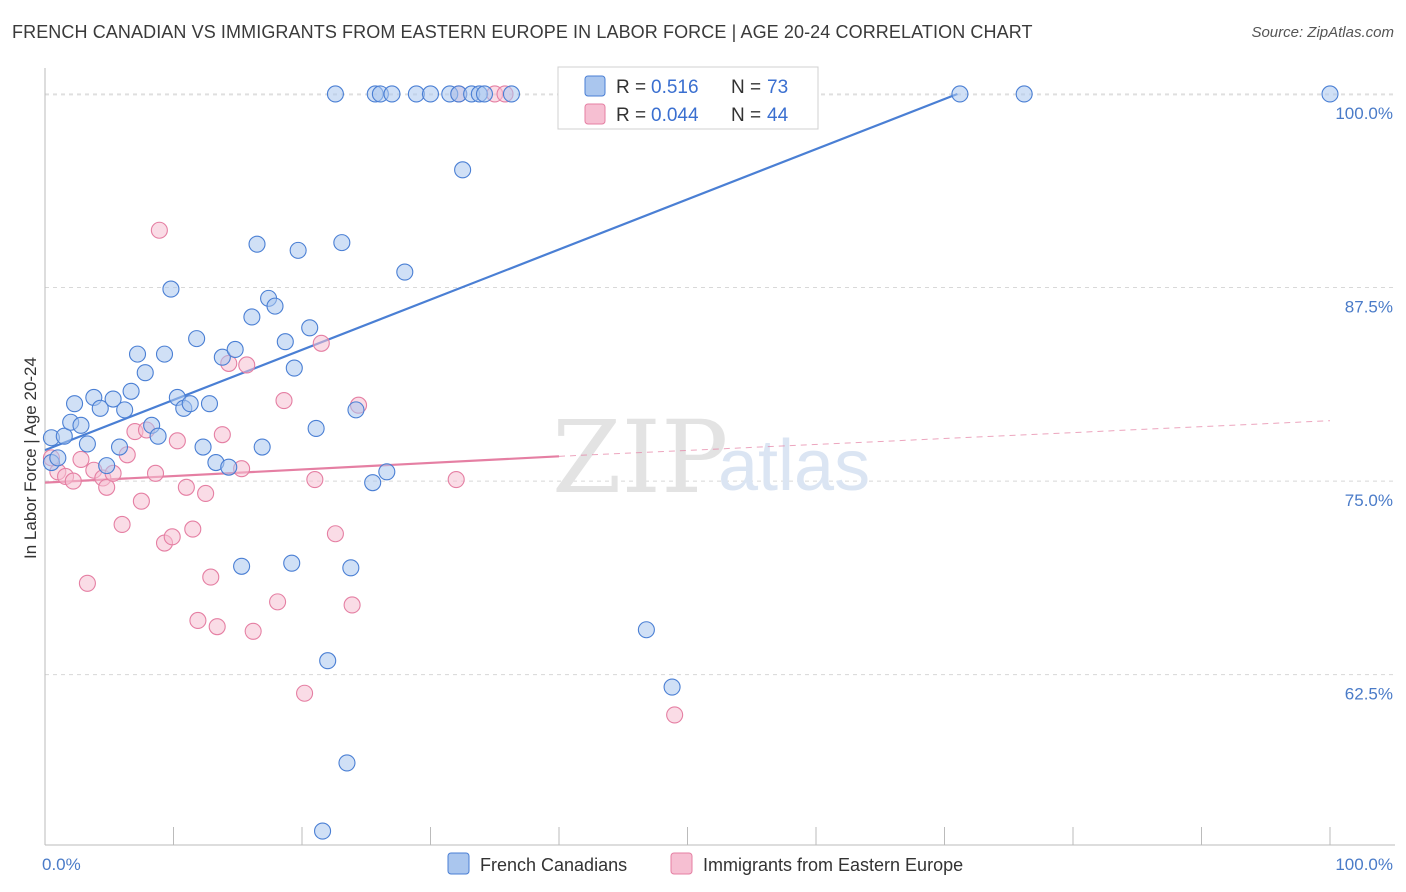 This screenshot has width=1406, height=892. I want to click on stats-r-value: 0.516, so click(675, 87).